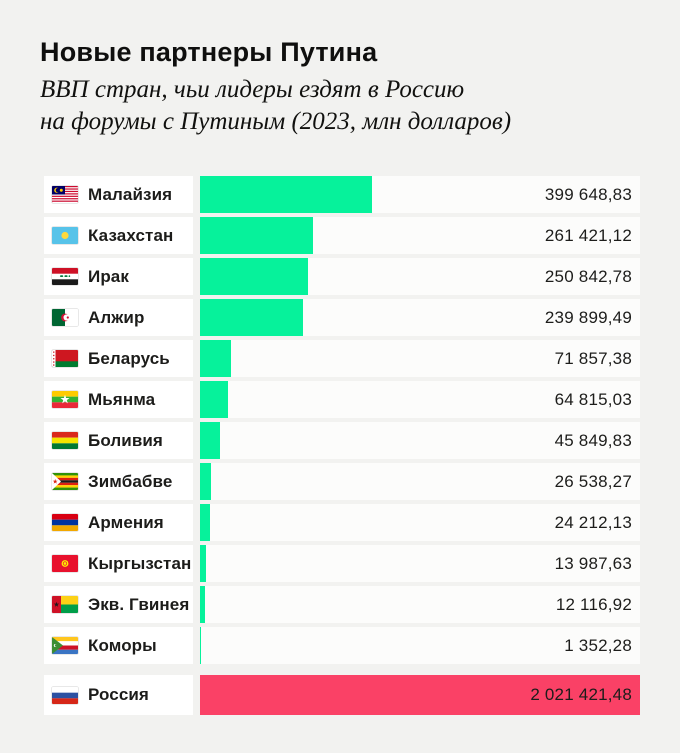 Image resolution: width=680 pixels, height=753 pixels. I want to click on country-name: Армения, so click(126, 522).